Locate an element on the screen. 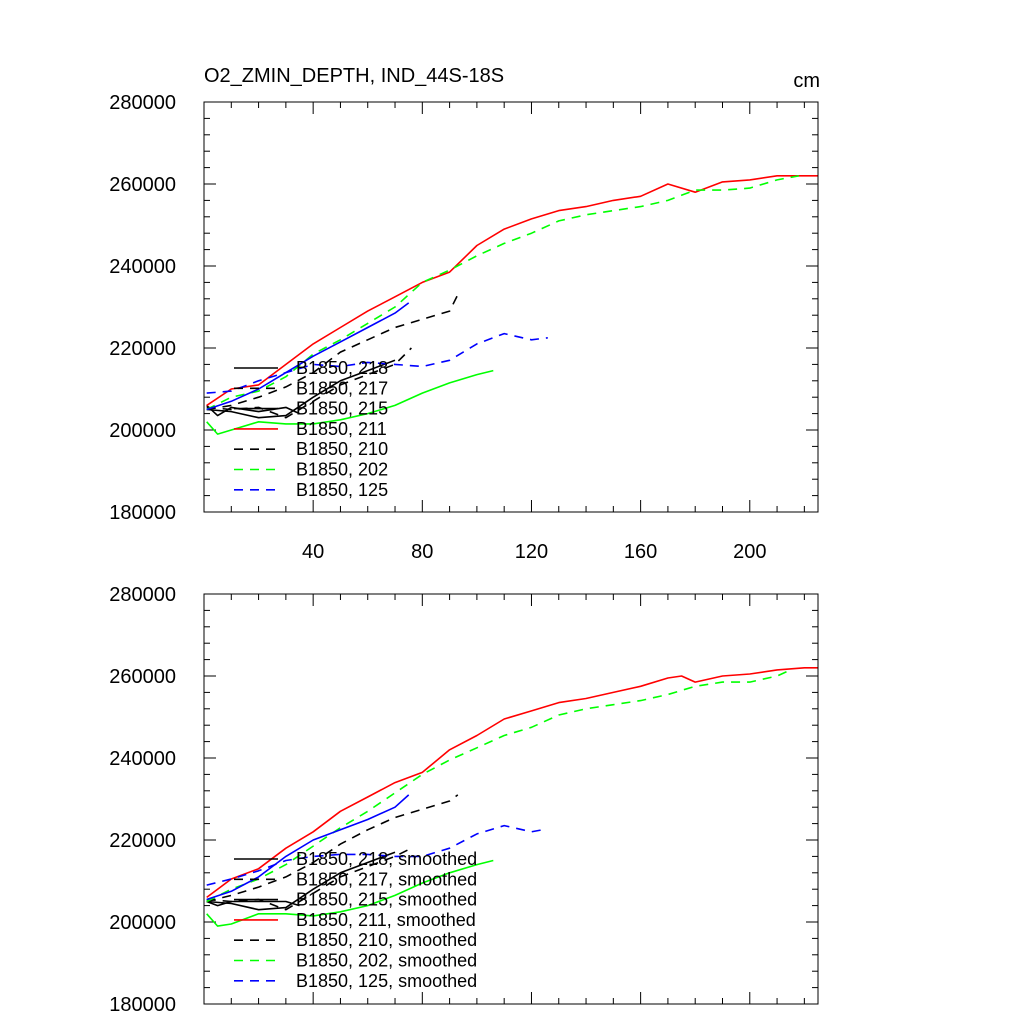 The height and width of the screenshot is (1024, 1024). x-tick-label: 200 is located at coordinates (749, 552).